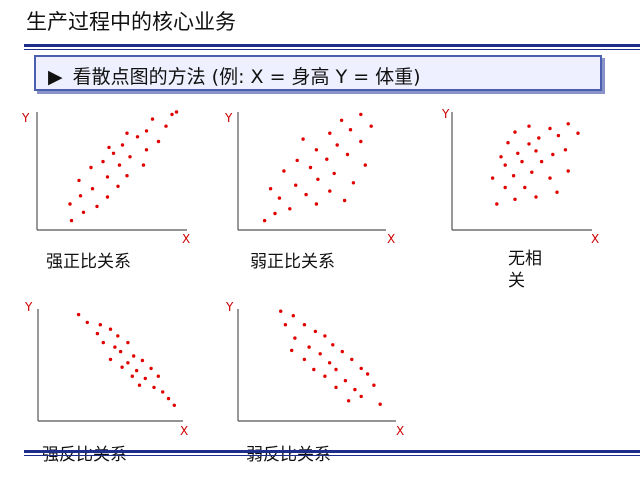 The height and width of the screenshot is (480, 640). I want to click on caption-weak-positive: 弱正比关系, so click(292, 262).